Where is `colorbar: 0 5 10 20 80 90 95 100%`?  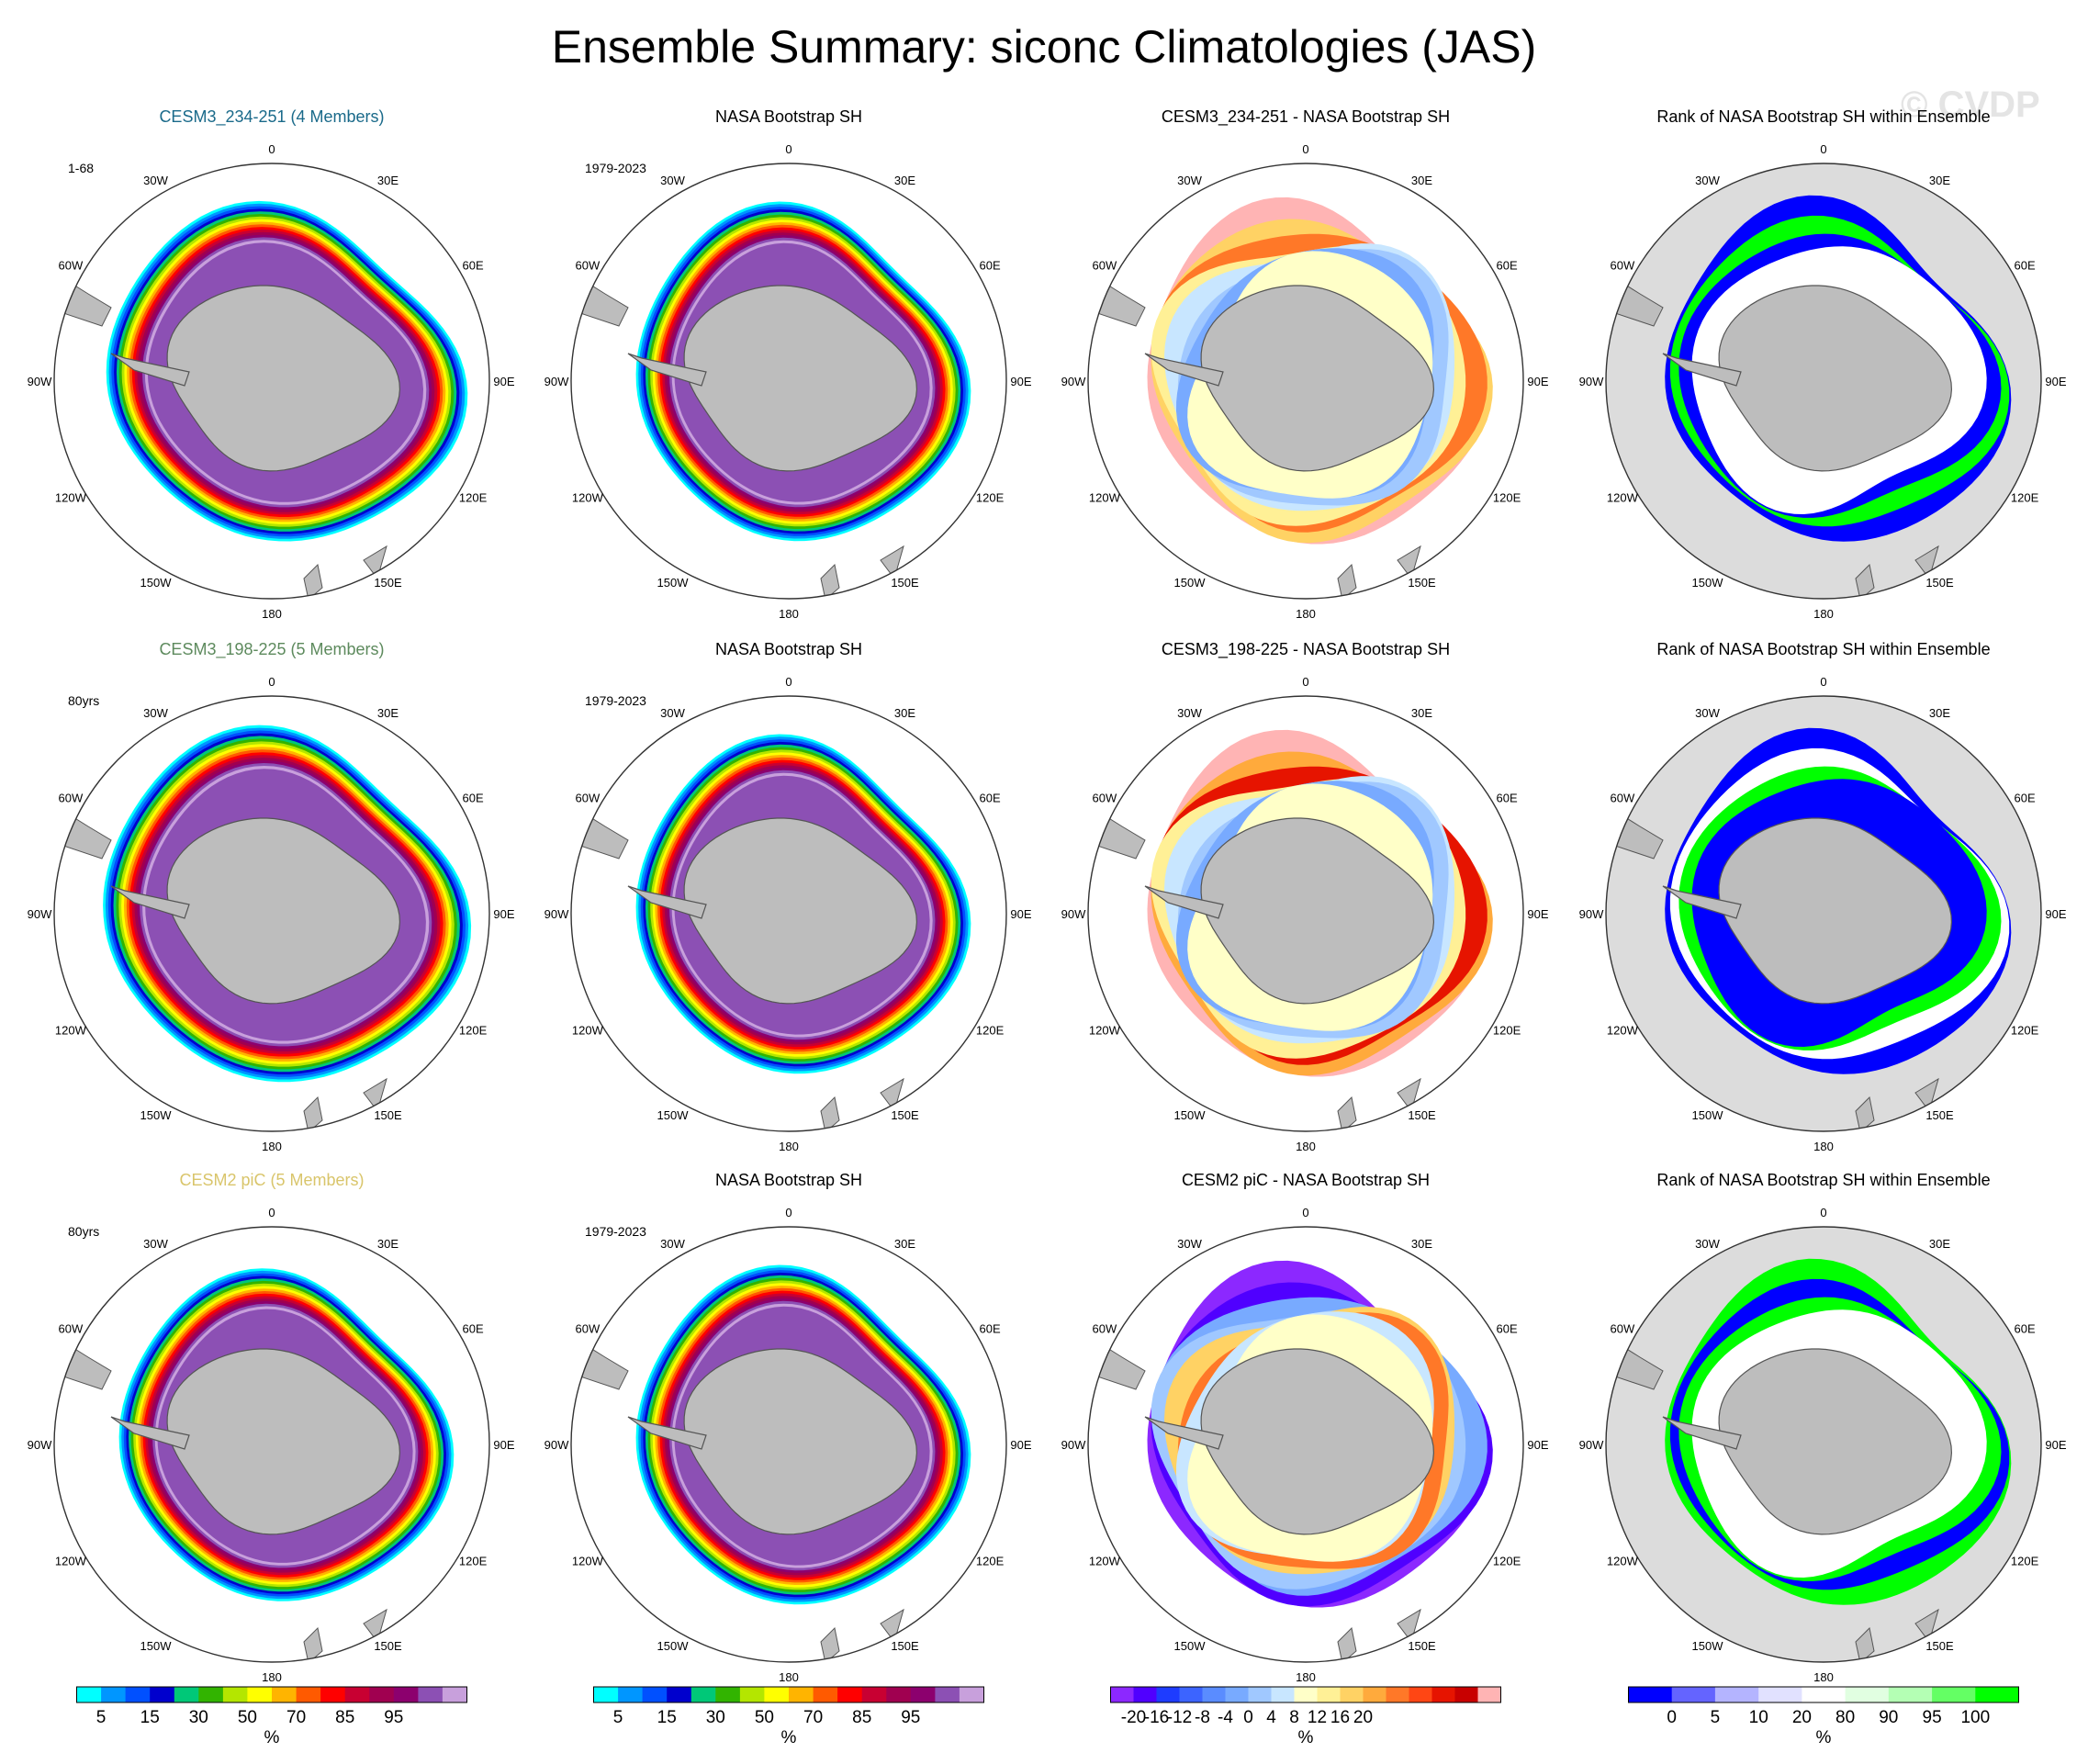
colorbar: 0 5 10 20 80 90 95 100% is located at coordinates (1823, 1716).